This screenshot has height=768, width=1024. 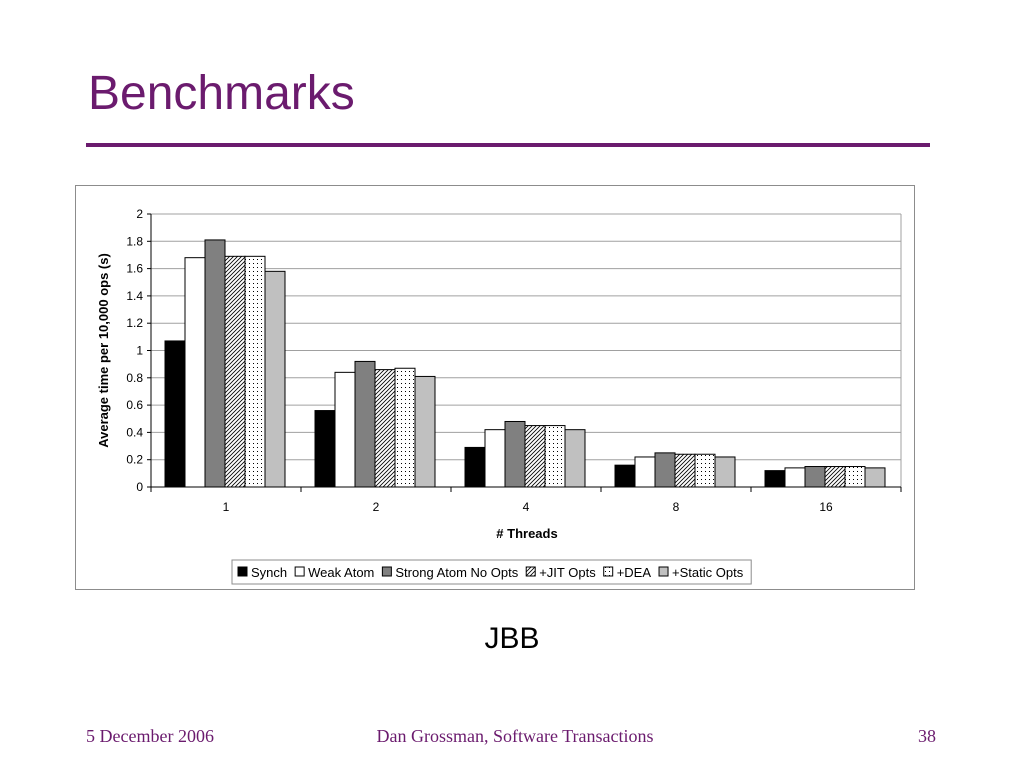 I want to click on y-tick-label: 1, so click(x=139, y=351).